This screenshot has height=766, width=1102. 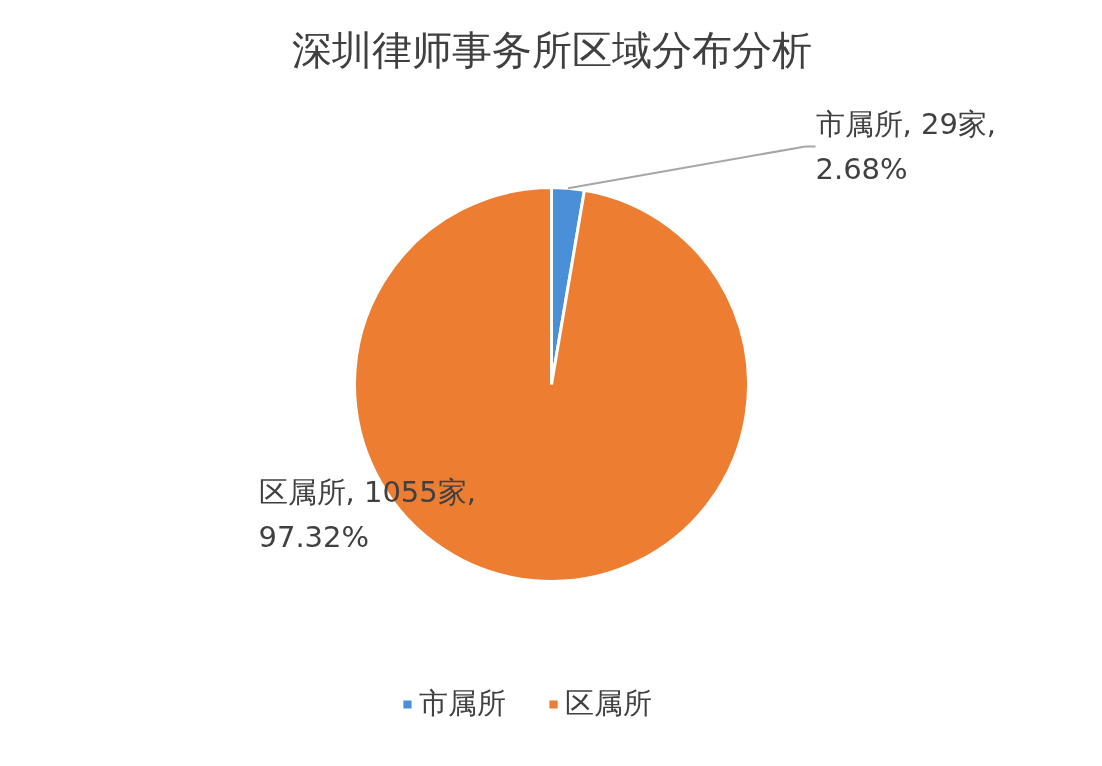 What do you see at coordinates (906, 146) in the screenshot?
I see `data-label: 市属所, 29家, 2.68%` at bounding box center [906, 146].